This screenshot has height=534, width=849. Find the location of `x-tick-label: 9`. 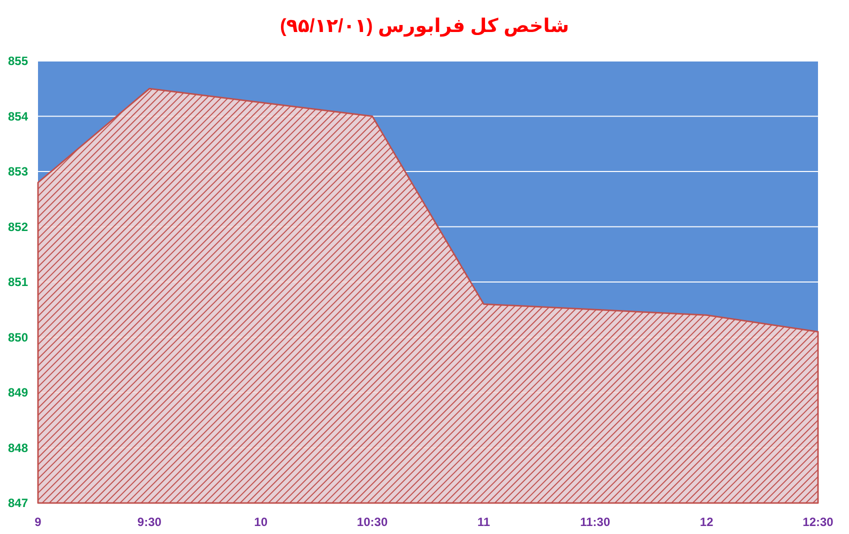

x-tick-label: 9 is located at coordinates (38, 522).